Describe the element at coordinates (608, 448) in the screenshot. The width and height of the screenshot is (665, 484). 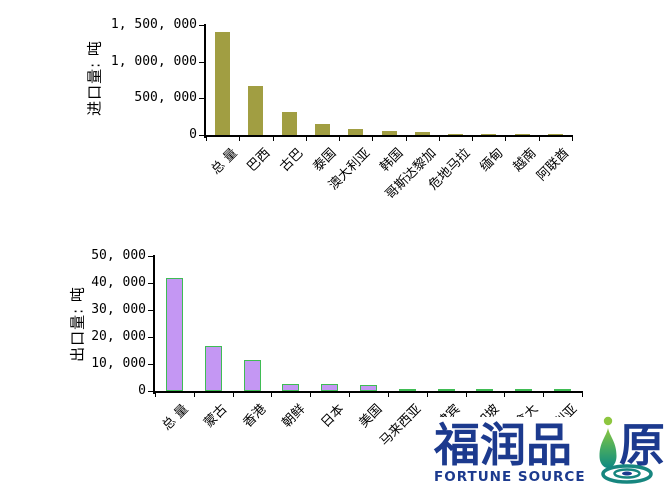
I see `water-drop-icon` at that location.